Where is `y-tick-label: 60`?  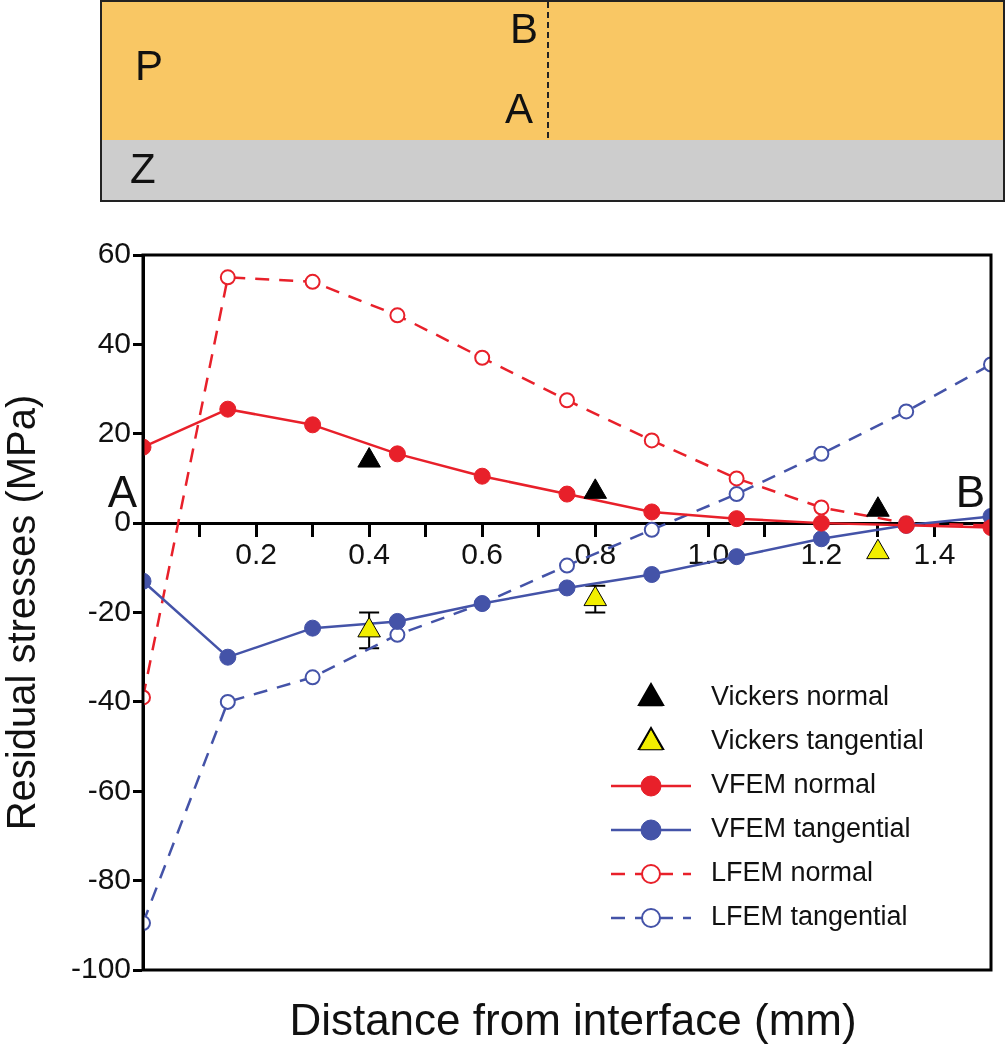
y-tick-label: 60 is located at coordinates (114, 253).